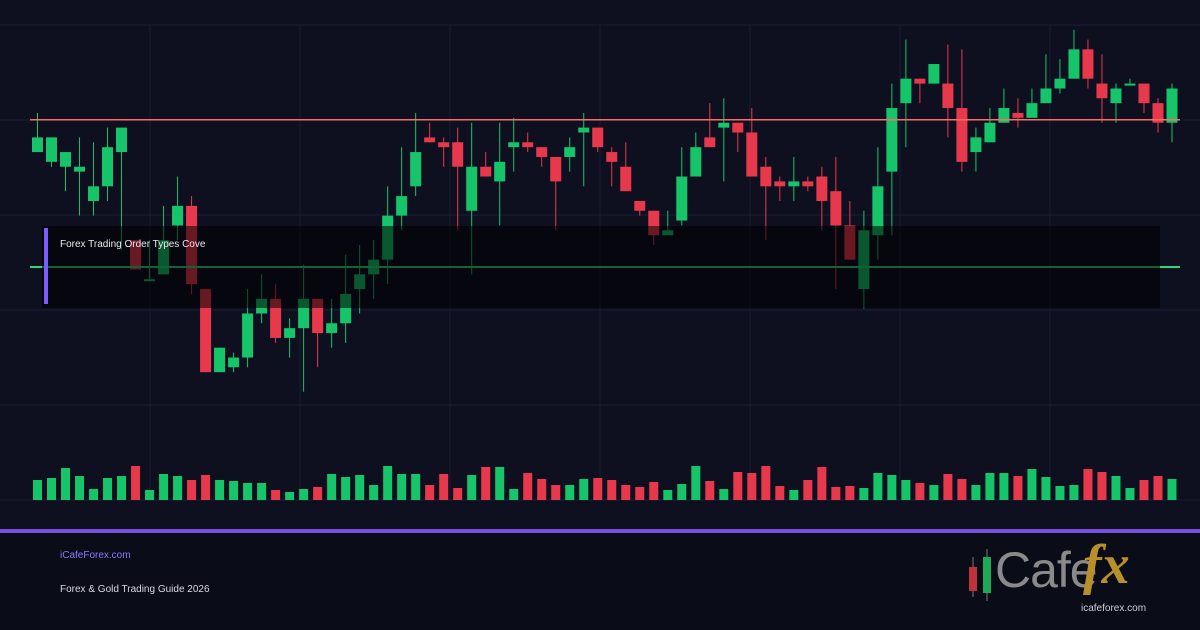 The width and height of the screenshot is (1200, 630). I want to click on article-title-overlay: Forex Trading Order Types Cove, so click(601, 267).